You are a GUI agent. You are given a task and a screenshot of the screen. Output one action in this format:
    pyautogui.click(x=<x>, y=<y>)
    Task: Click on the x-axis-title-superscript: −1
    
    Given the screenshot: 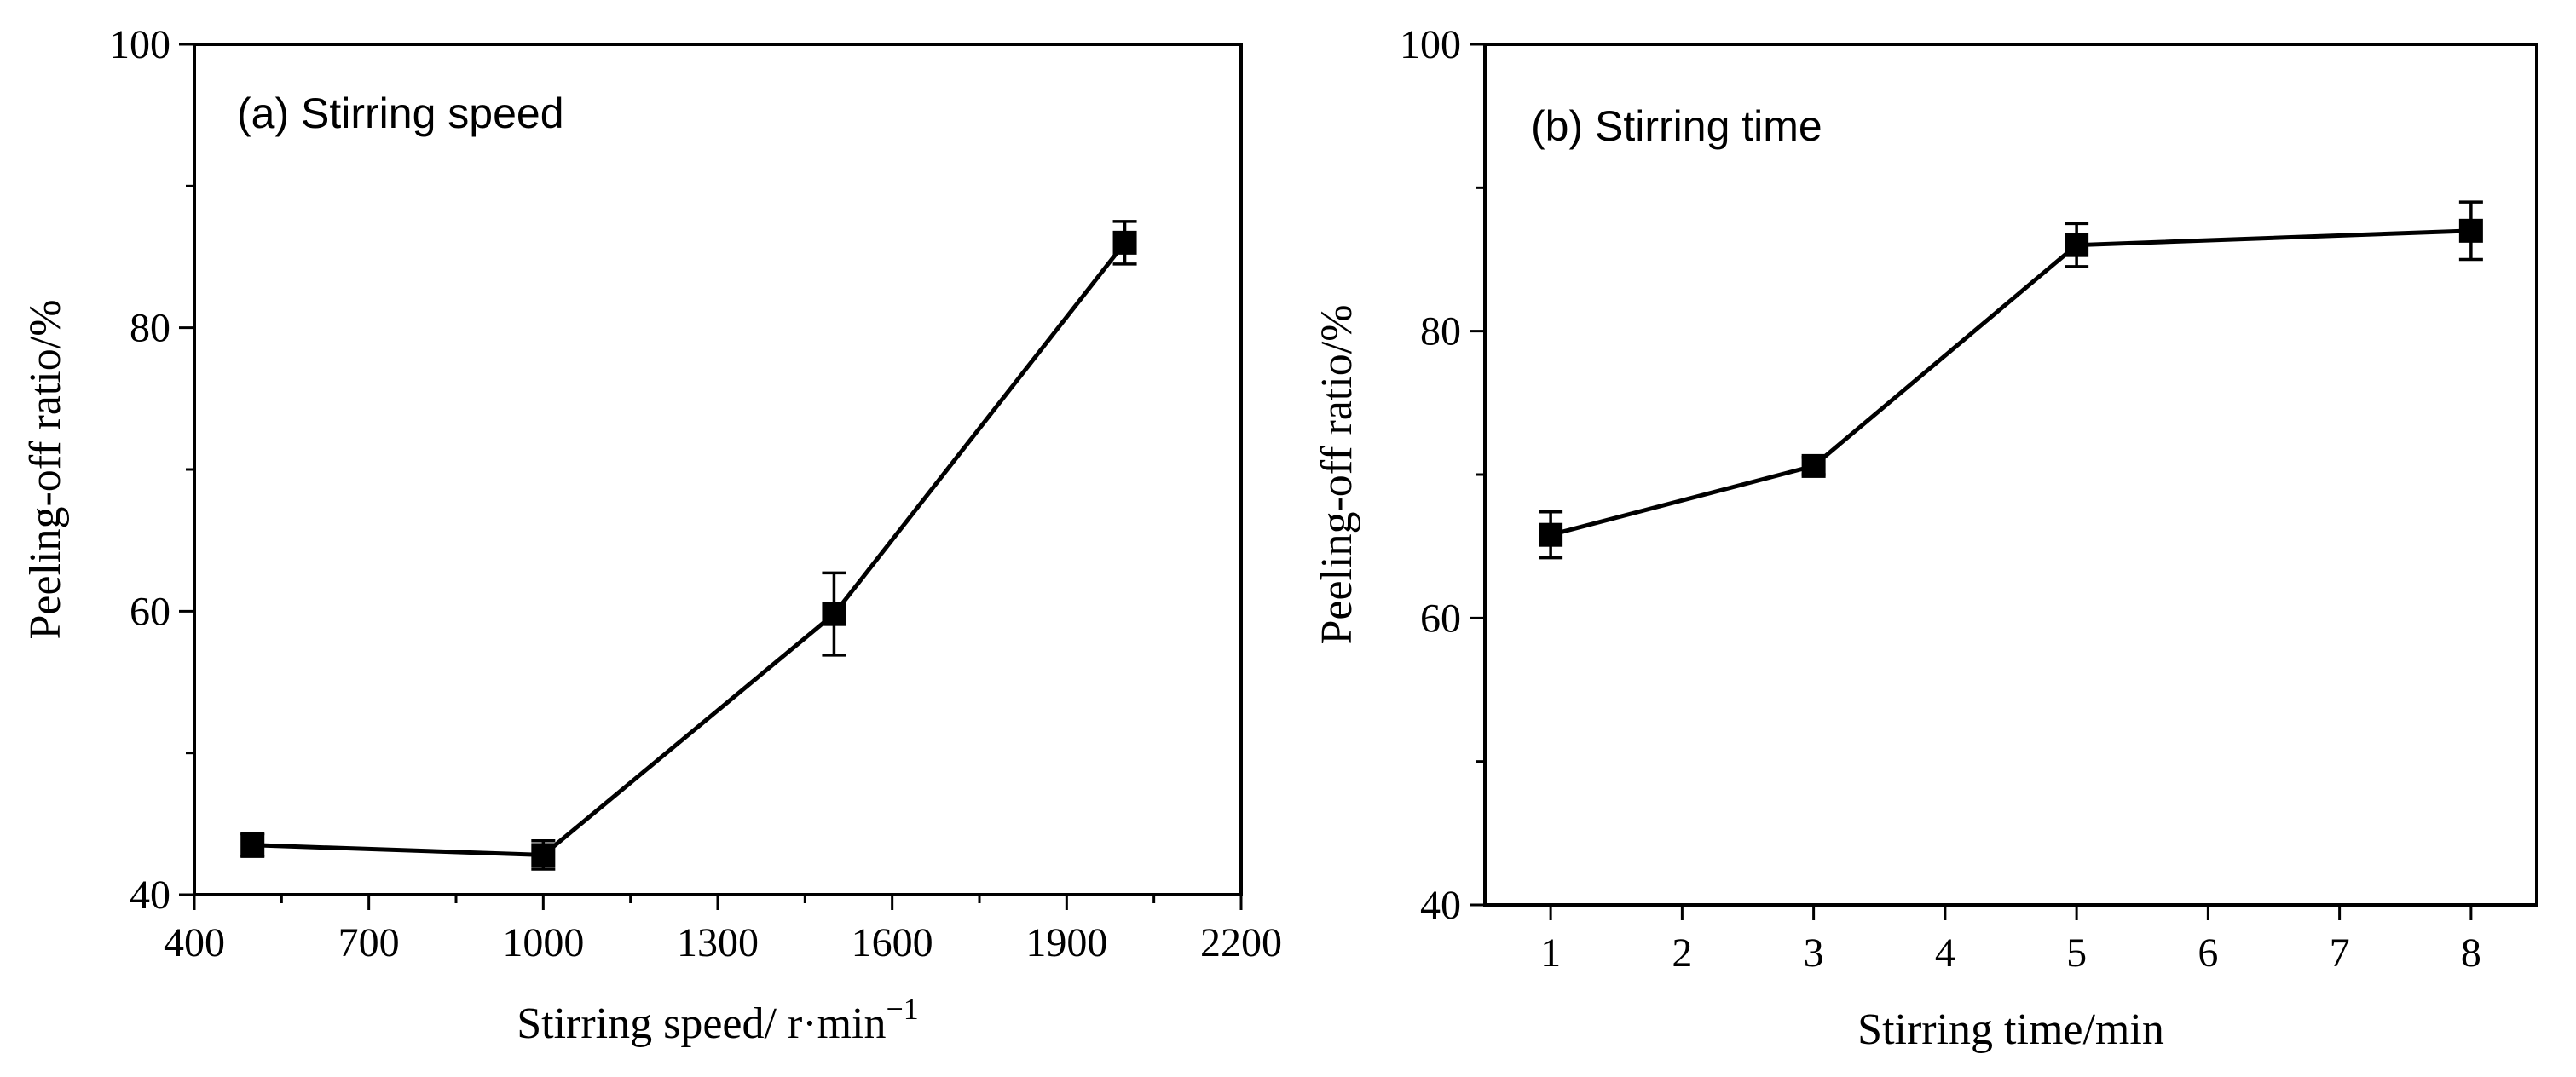 What is the action you would take?
    pyautogui.click(x=902, y=1009)
    